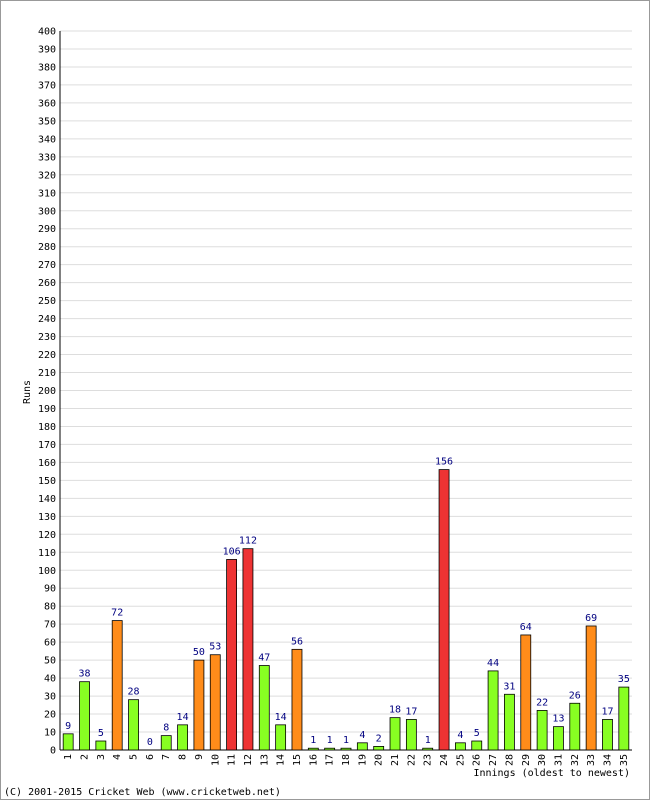 The image size is (650, 800). What do you see at coordinates (591, 618) in the screenshot?
I see `value-label: 69` at bounding box center [591, 618].